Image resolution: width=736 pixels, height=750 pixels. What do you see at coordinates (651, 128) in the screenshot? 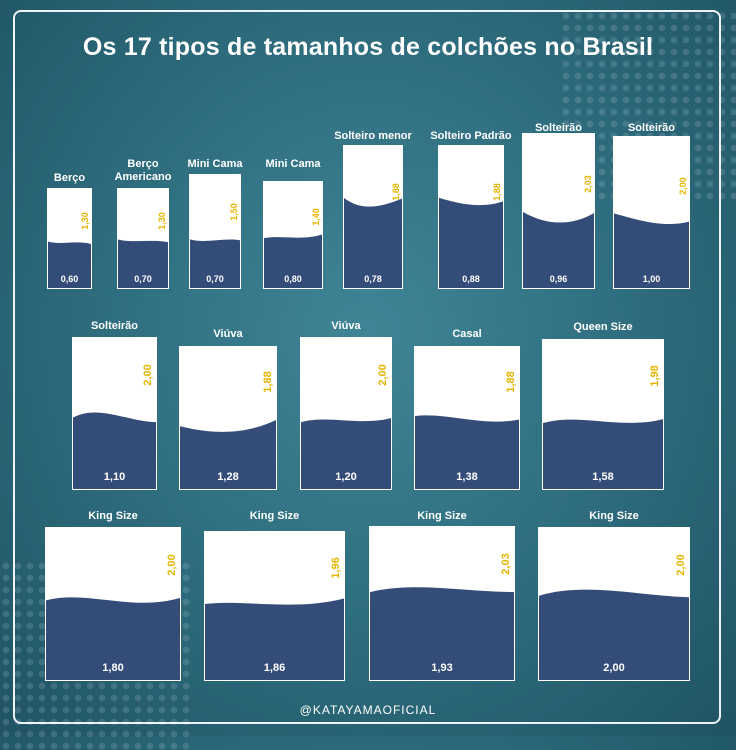
I see `mattress-name-solteirao-8: Solteirão` at bounding box center [651, 128].